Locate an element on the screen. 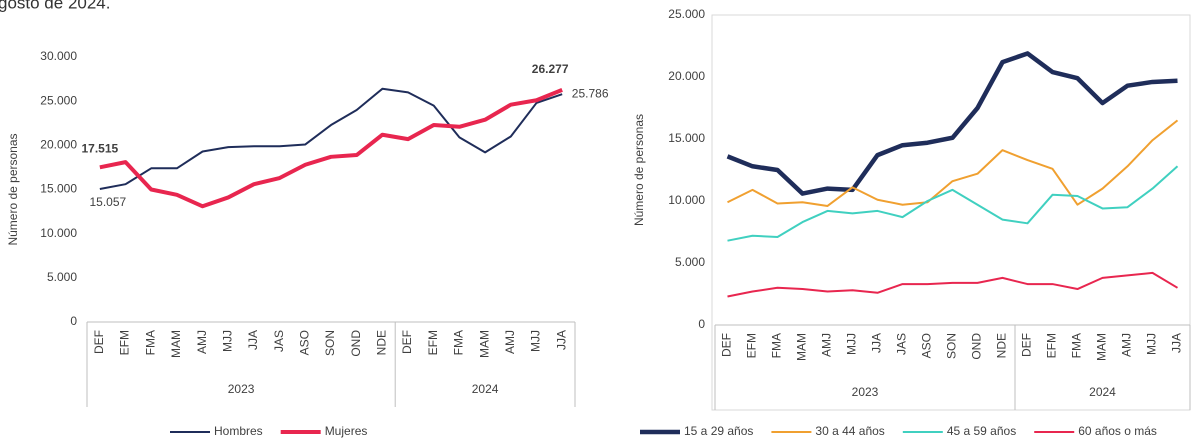 The image size is (1196, 441). caption: gosto de 2024. is located at coordinates (55, 6).